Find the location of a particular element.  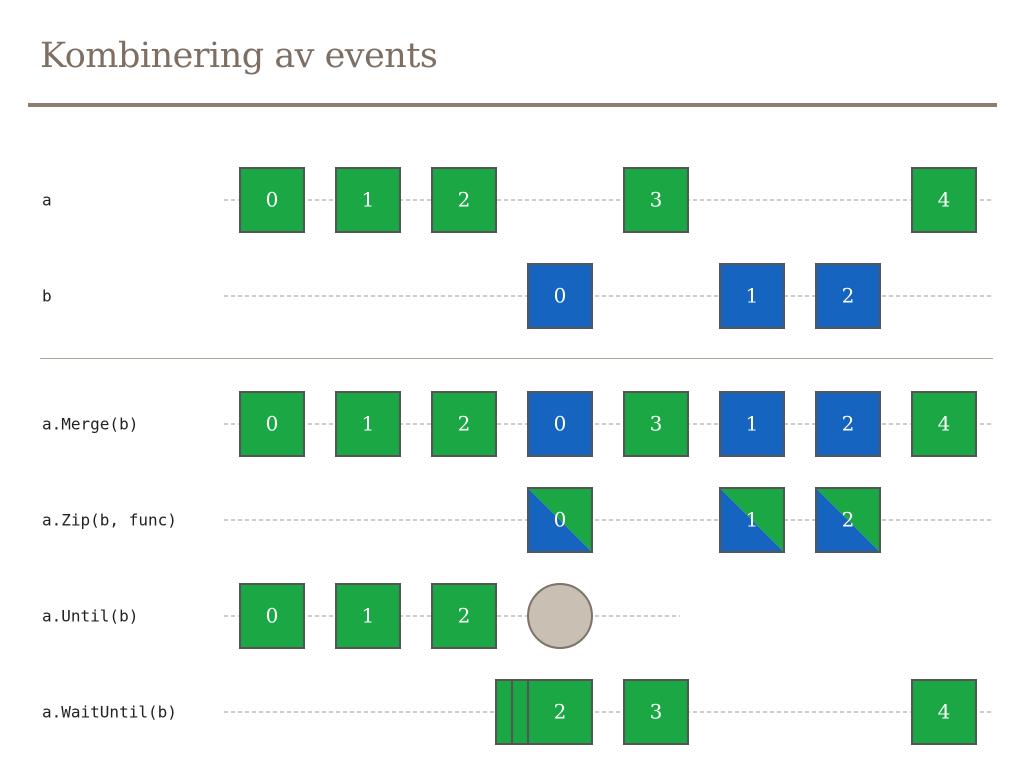

event-marble-zip: 0 is located at coordinates (560, 520).